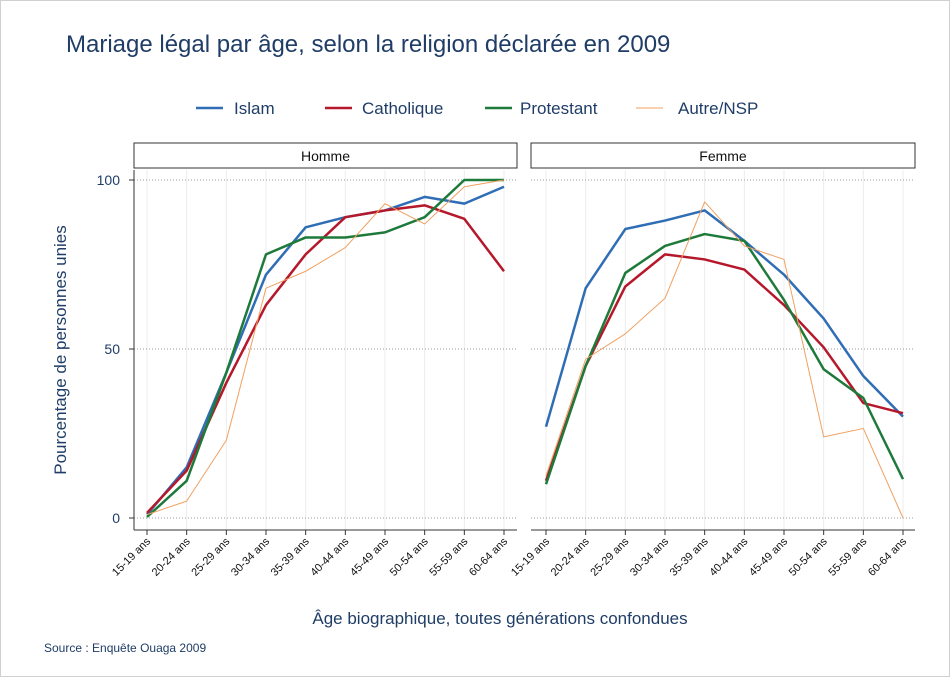  What do you see at coordinates (718, 108) in the screenshot?
I see `legend-label: Autre/NSP` at bounding box center [718, 108].